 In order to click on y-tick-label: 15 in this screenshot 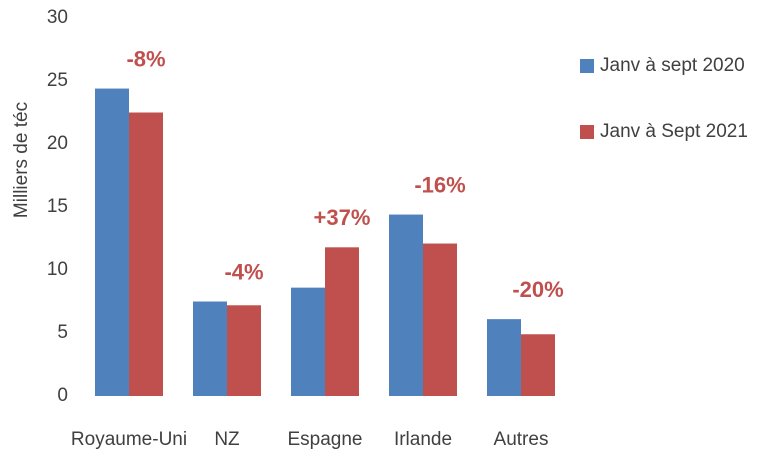, I will do `click(57, 206)`.